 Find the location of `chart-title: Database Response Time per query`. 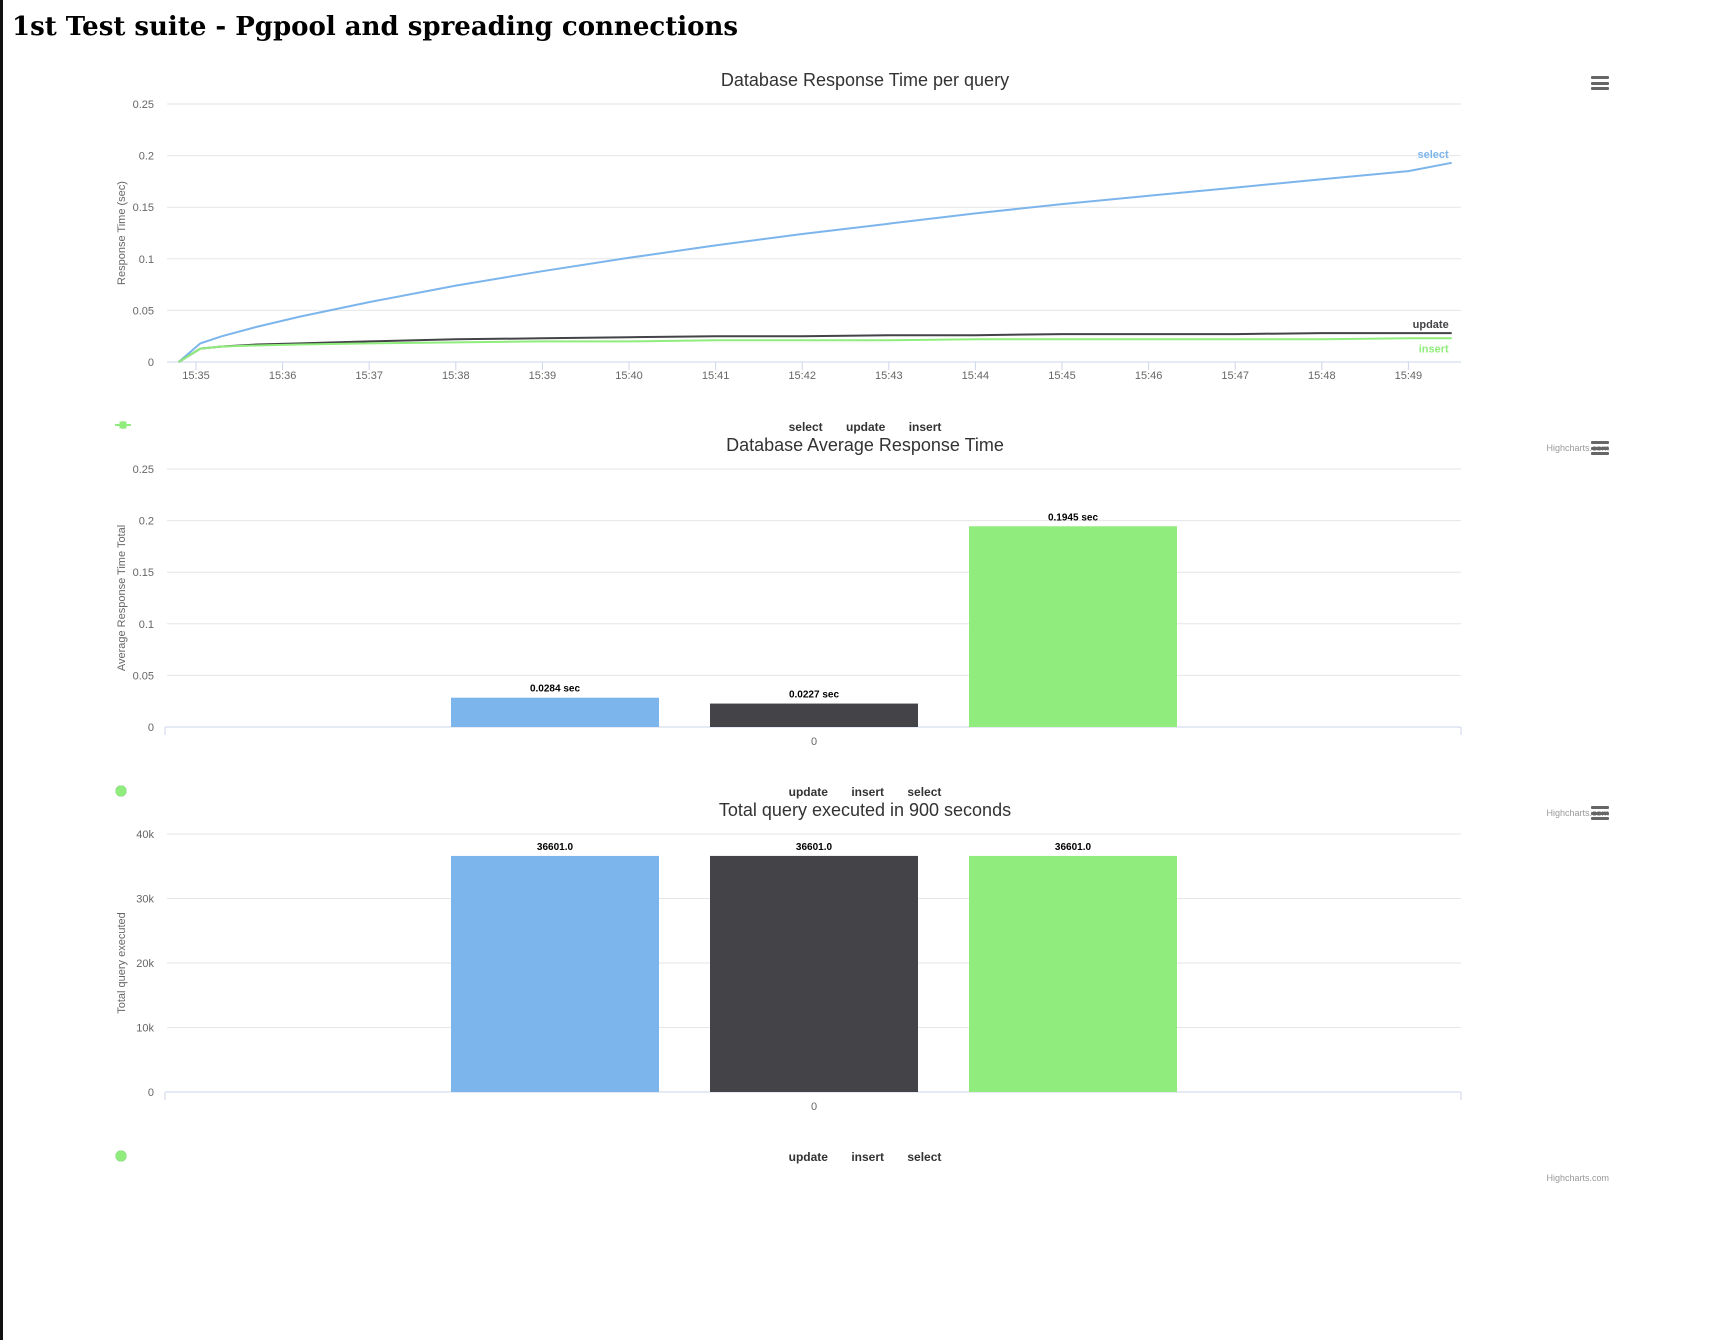

chart-title: Database Response Time per query is located at coordinates (865, 80).